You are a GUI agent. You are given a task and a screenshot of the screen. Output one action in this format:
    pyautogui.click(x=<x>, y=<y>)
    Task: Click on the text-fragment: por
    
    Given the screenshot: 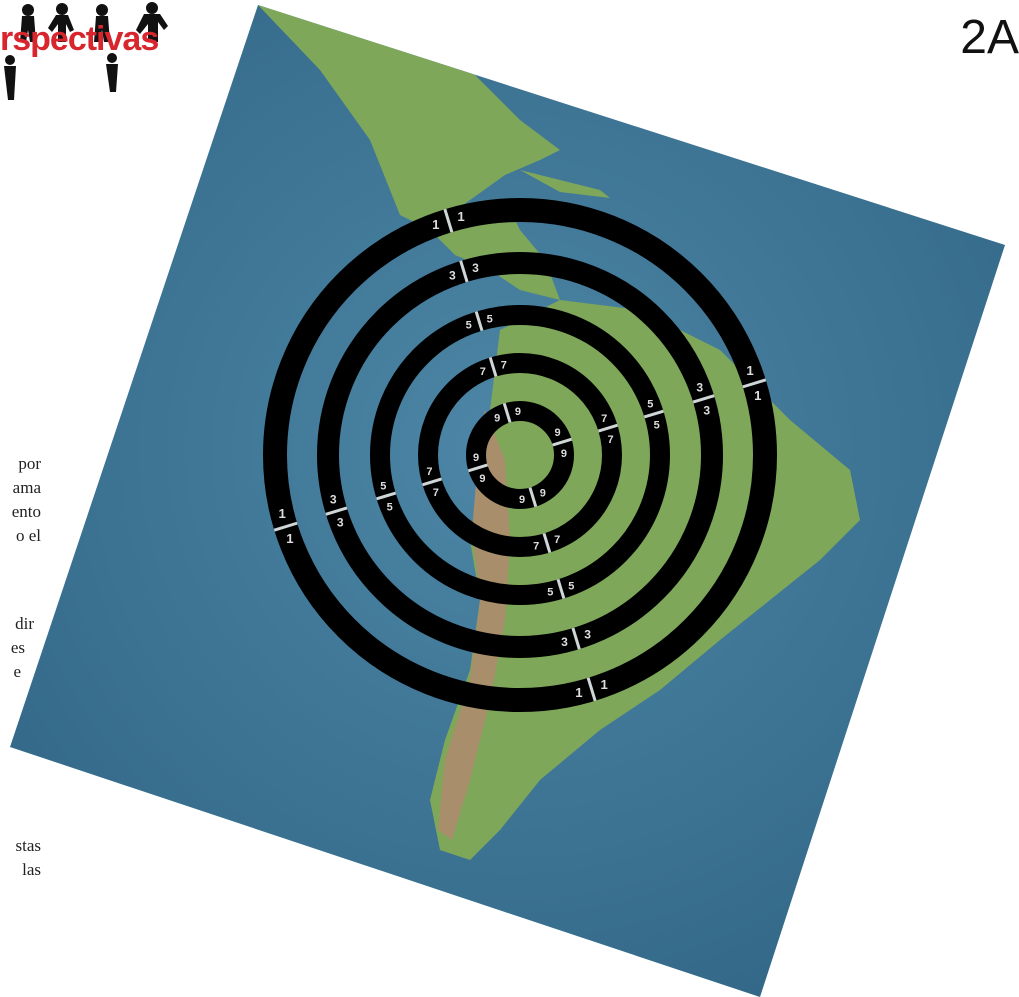 What is the action you would take?
    pyautogui.click(x=29, y=463)
    